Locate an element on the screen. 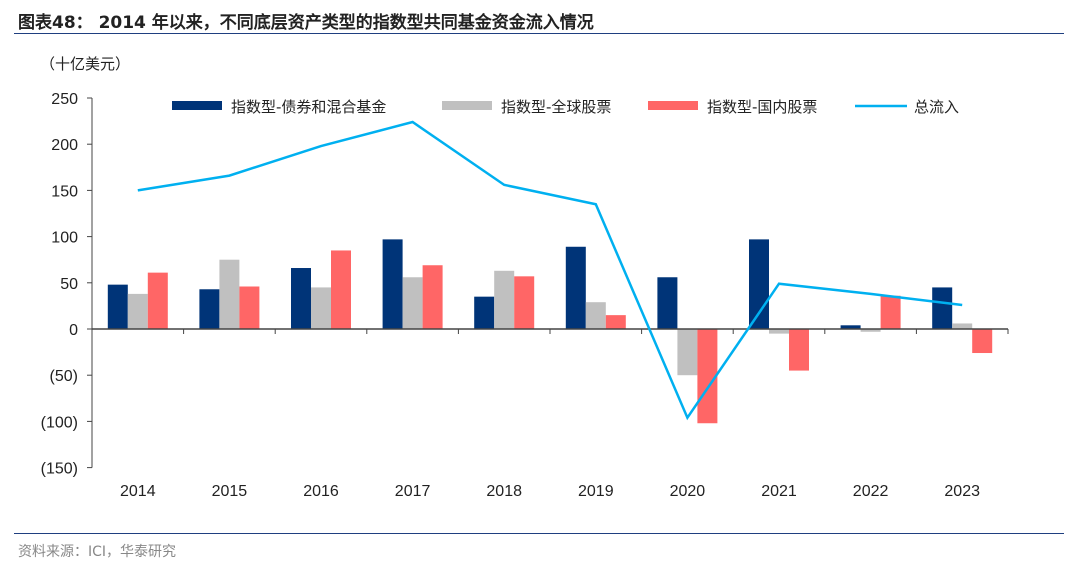 This screenshot has width=1080, height=567. y-tick-label: 250 is located at coordinates (64, 99).